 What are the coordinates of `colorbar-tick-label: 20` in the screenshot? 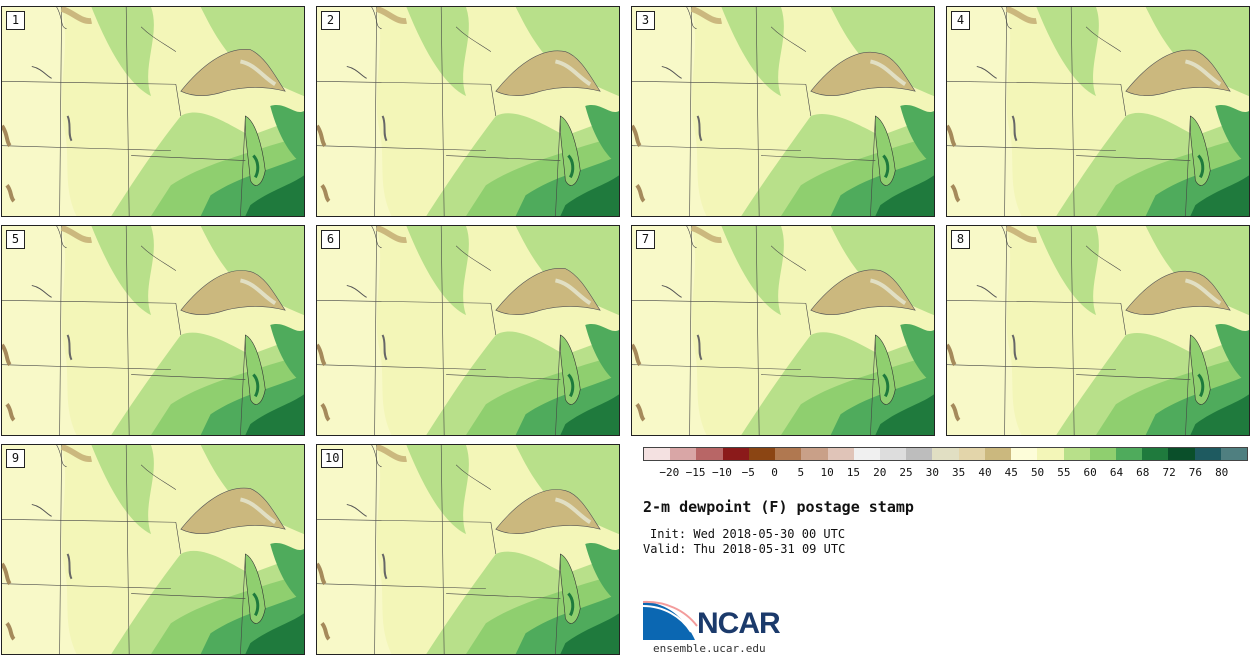 It's located at (880, 472).